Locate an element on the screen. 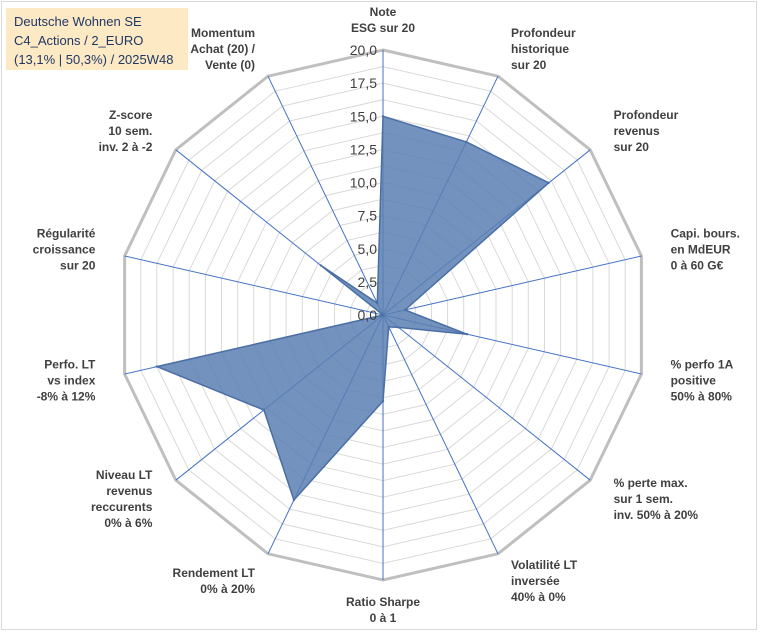 The height and width of the screenshot is (633, 760). axis-label: Profondeur historique sur 20 is located at coordinates (543, 49).